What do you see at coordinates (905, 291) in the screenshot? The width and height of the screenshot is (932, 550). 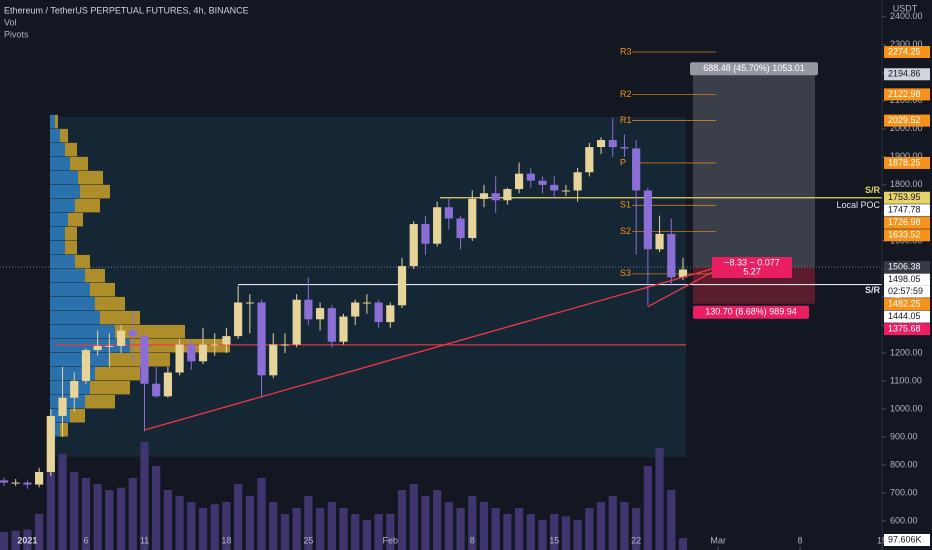 I see `countdown-label: 02:57:59` at bounding box center [905, 291].